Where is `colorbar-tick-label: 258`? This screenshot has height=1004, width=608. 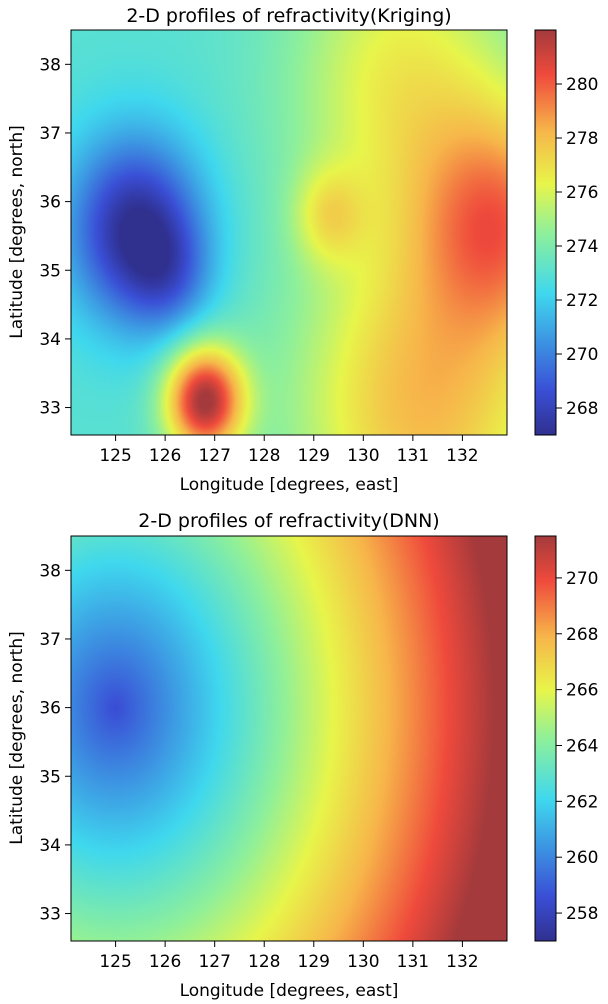
colorbar-tick-label: 258 is located at coordinates (582, 914).